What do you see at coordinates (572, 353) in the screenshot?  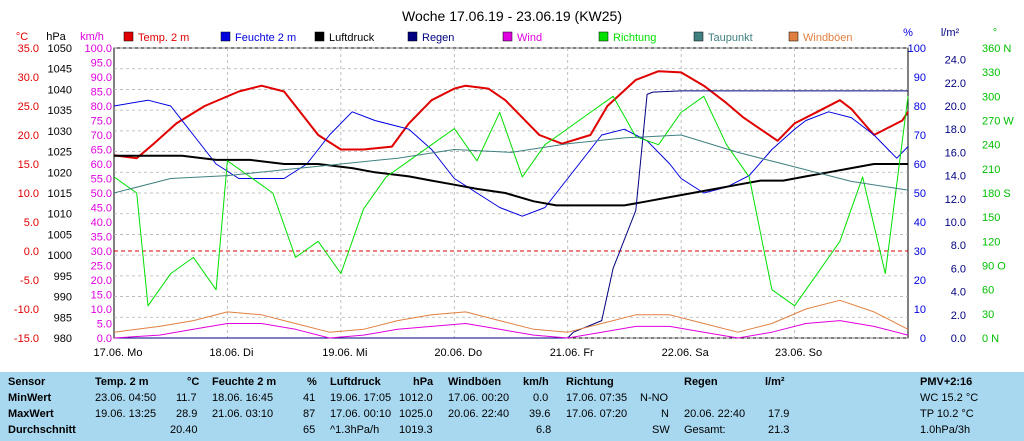 I see `tick-label-x: 21.06. Fr` at bounding box center [572, 353].